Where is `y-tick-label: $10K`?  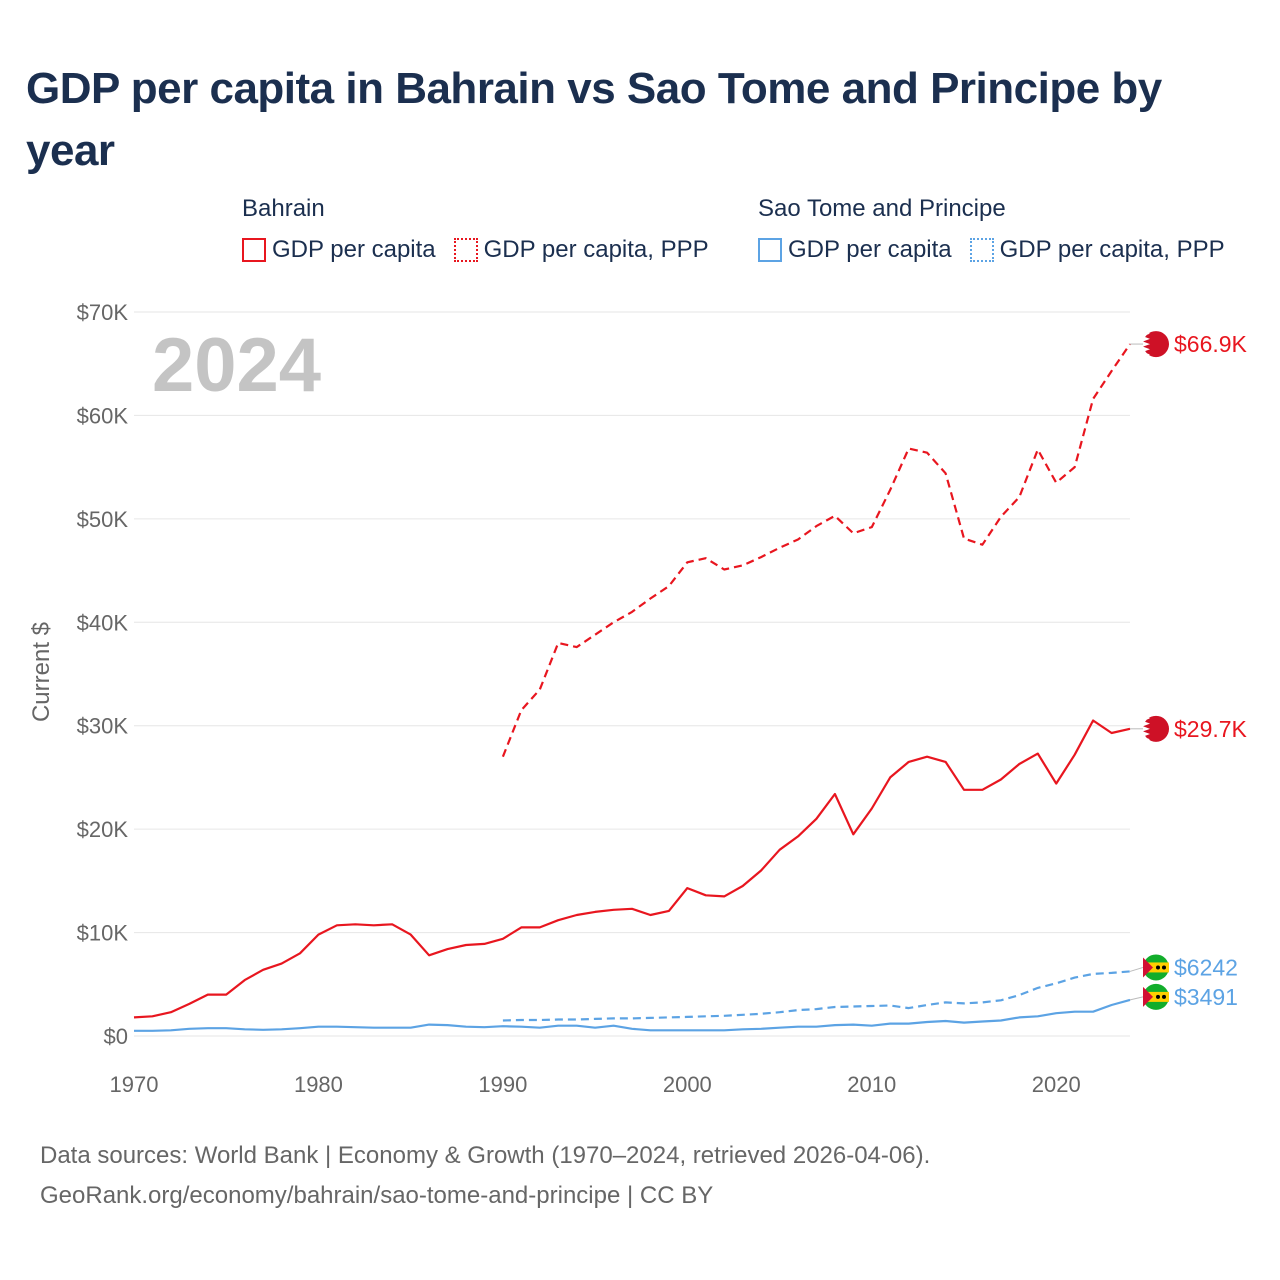 y-tick-label: $10K is located at coordinates (103, 933).